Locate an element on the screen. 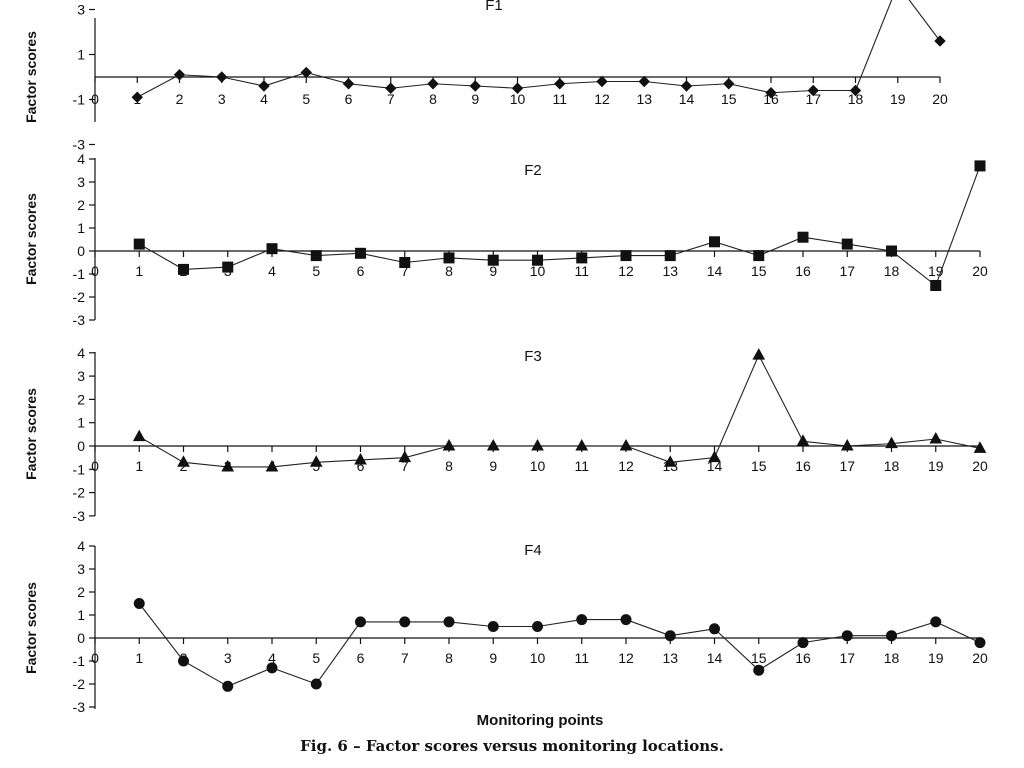  x-tick-label: 12 is located at coordinates (626, 466).